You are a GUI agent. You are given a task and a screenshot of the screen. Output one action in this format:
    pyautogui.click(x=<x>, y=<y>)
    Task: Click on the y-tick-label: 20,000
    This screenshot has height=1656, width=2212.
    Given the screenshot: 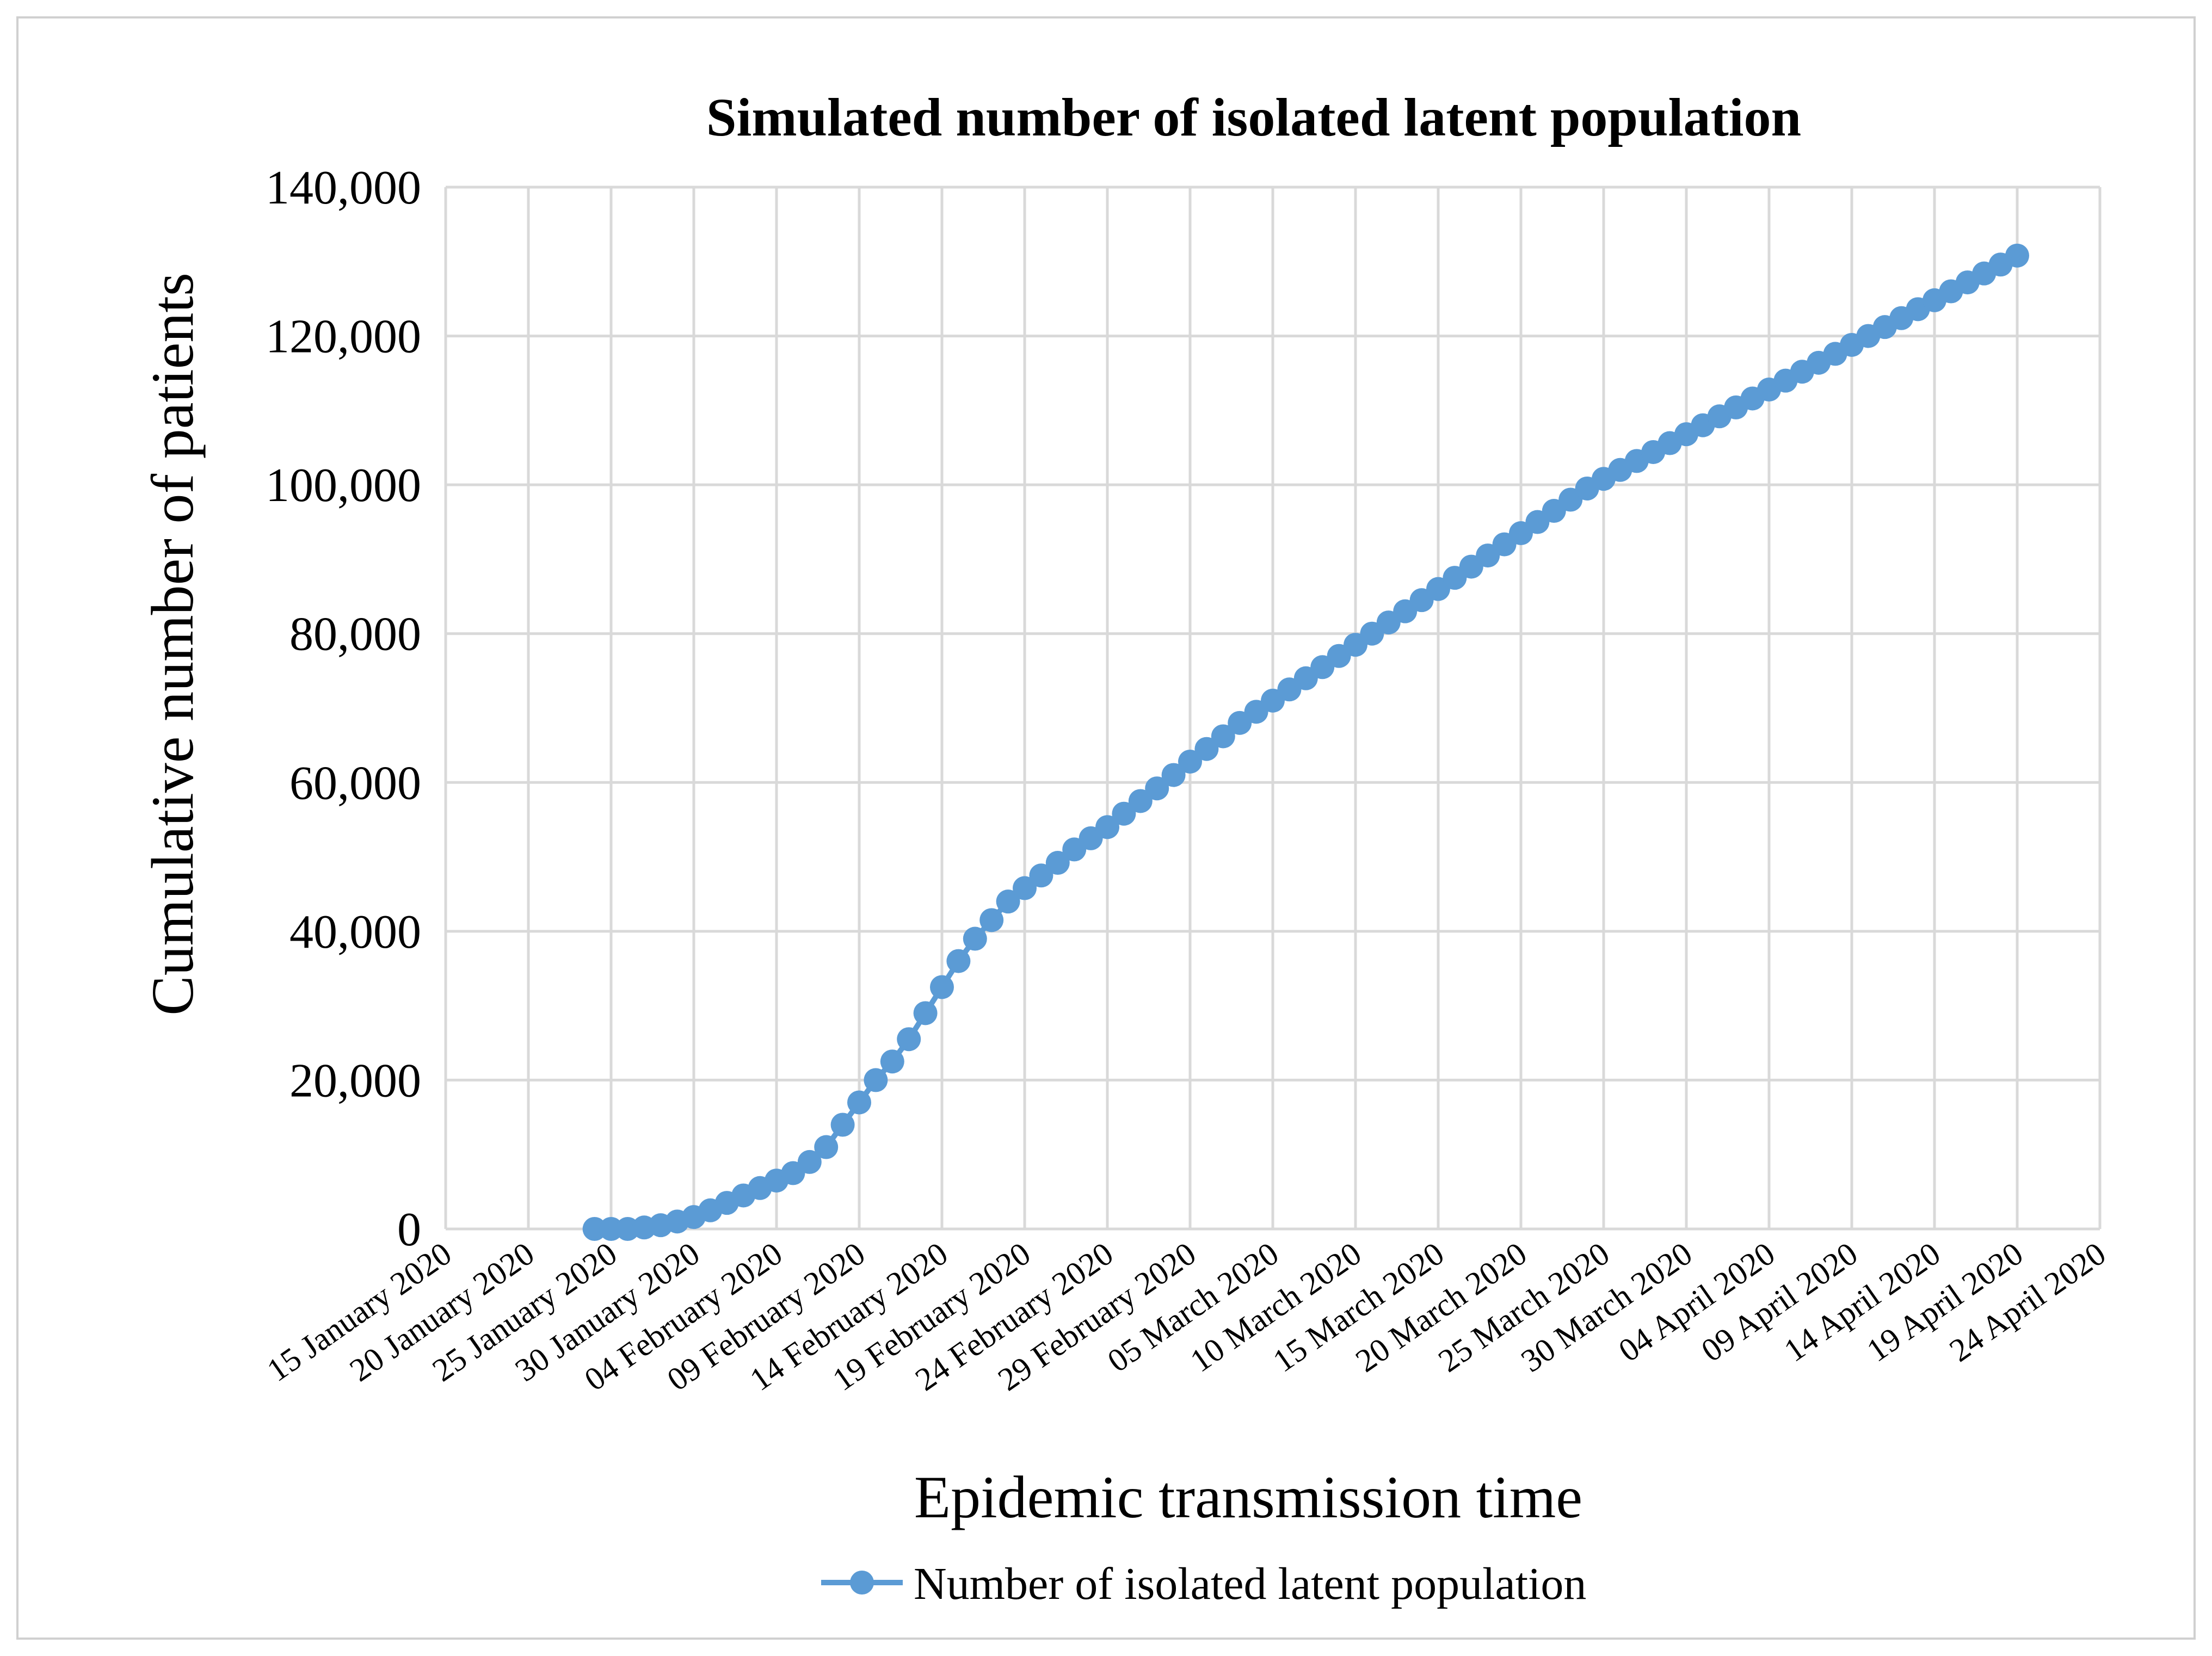 What is the action you would take?
    pyautogui.click(x=355, y=1080)
    